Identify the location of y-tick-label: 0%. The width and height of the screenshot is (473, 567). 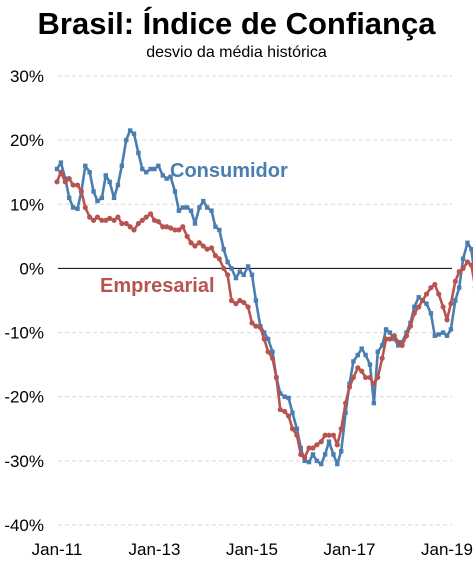
(31, 268).